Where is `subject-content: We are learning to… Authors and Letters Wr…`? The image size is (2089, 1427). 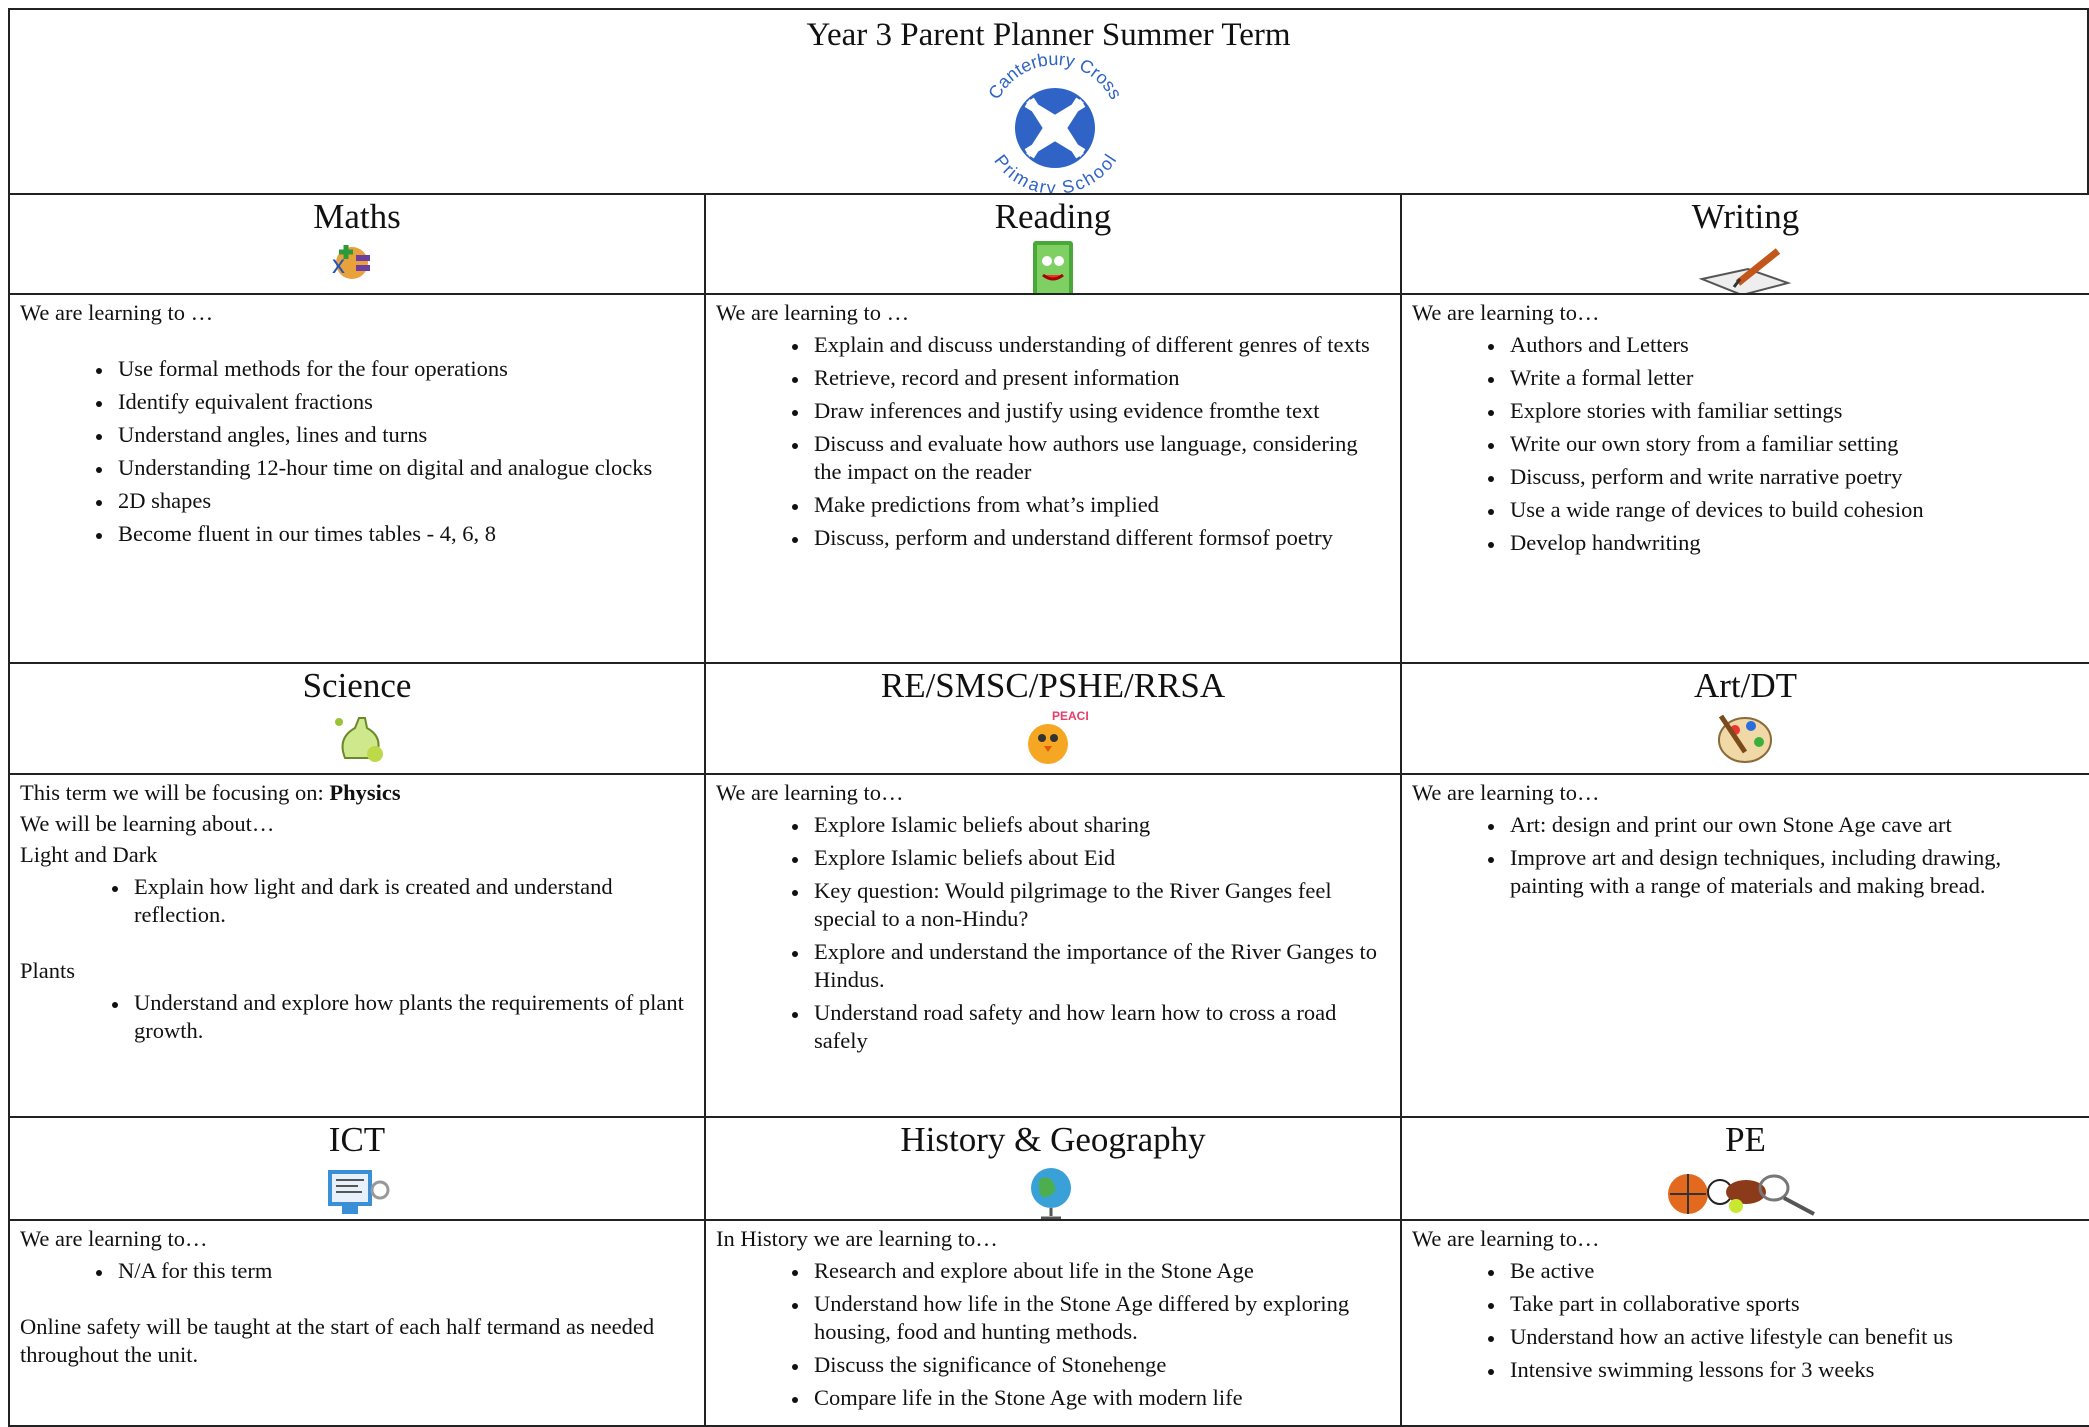
subject-content: We are learning to… Authors and Letters Wr… is located at coordinates (1744, 478).